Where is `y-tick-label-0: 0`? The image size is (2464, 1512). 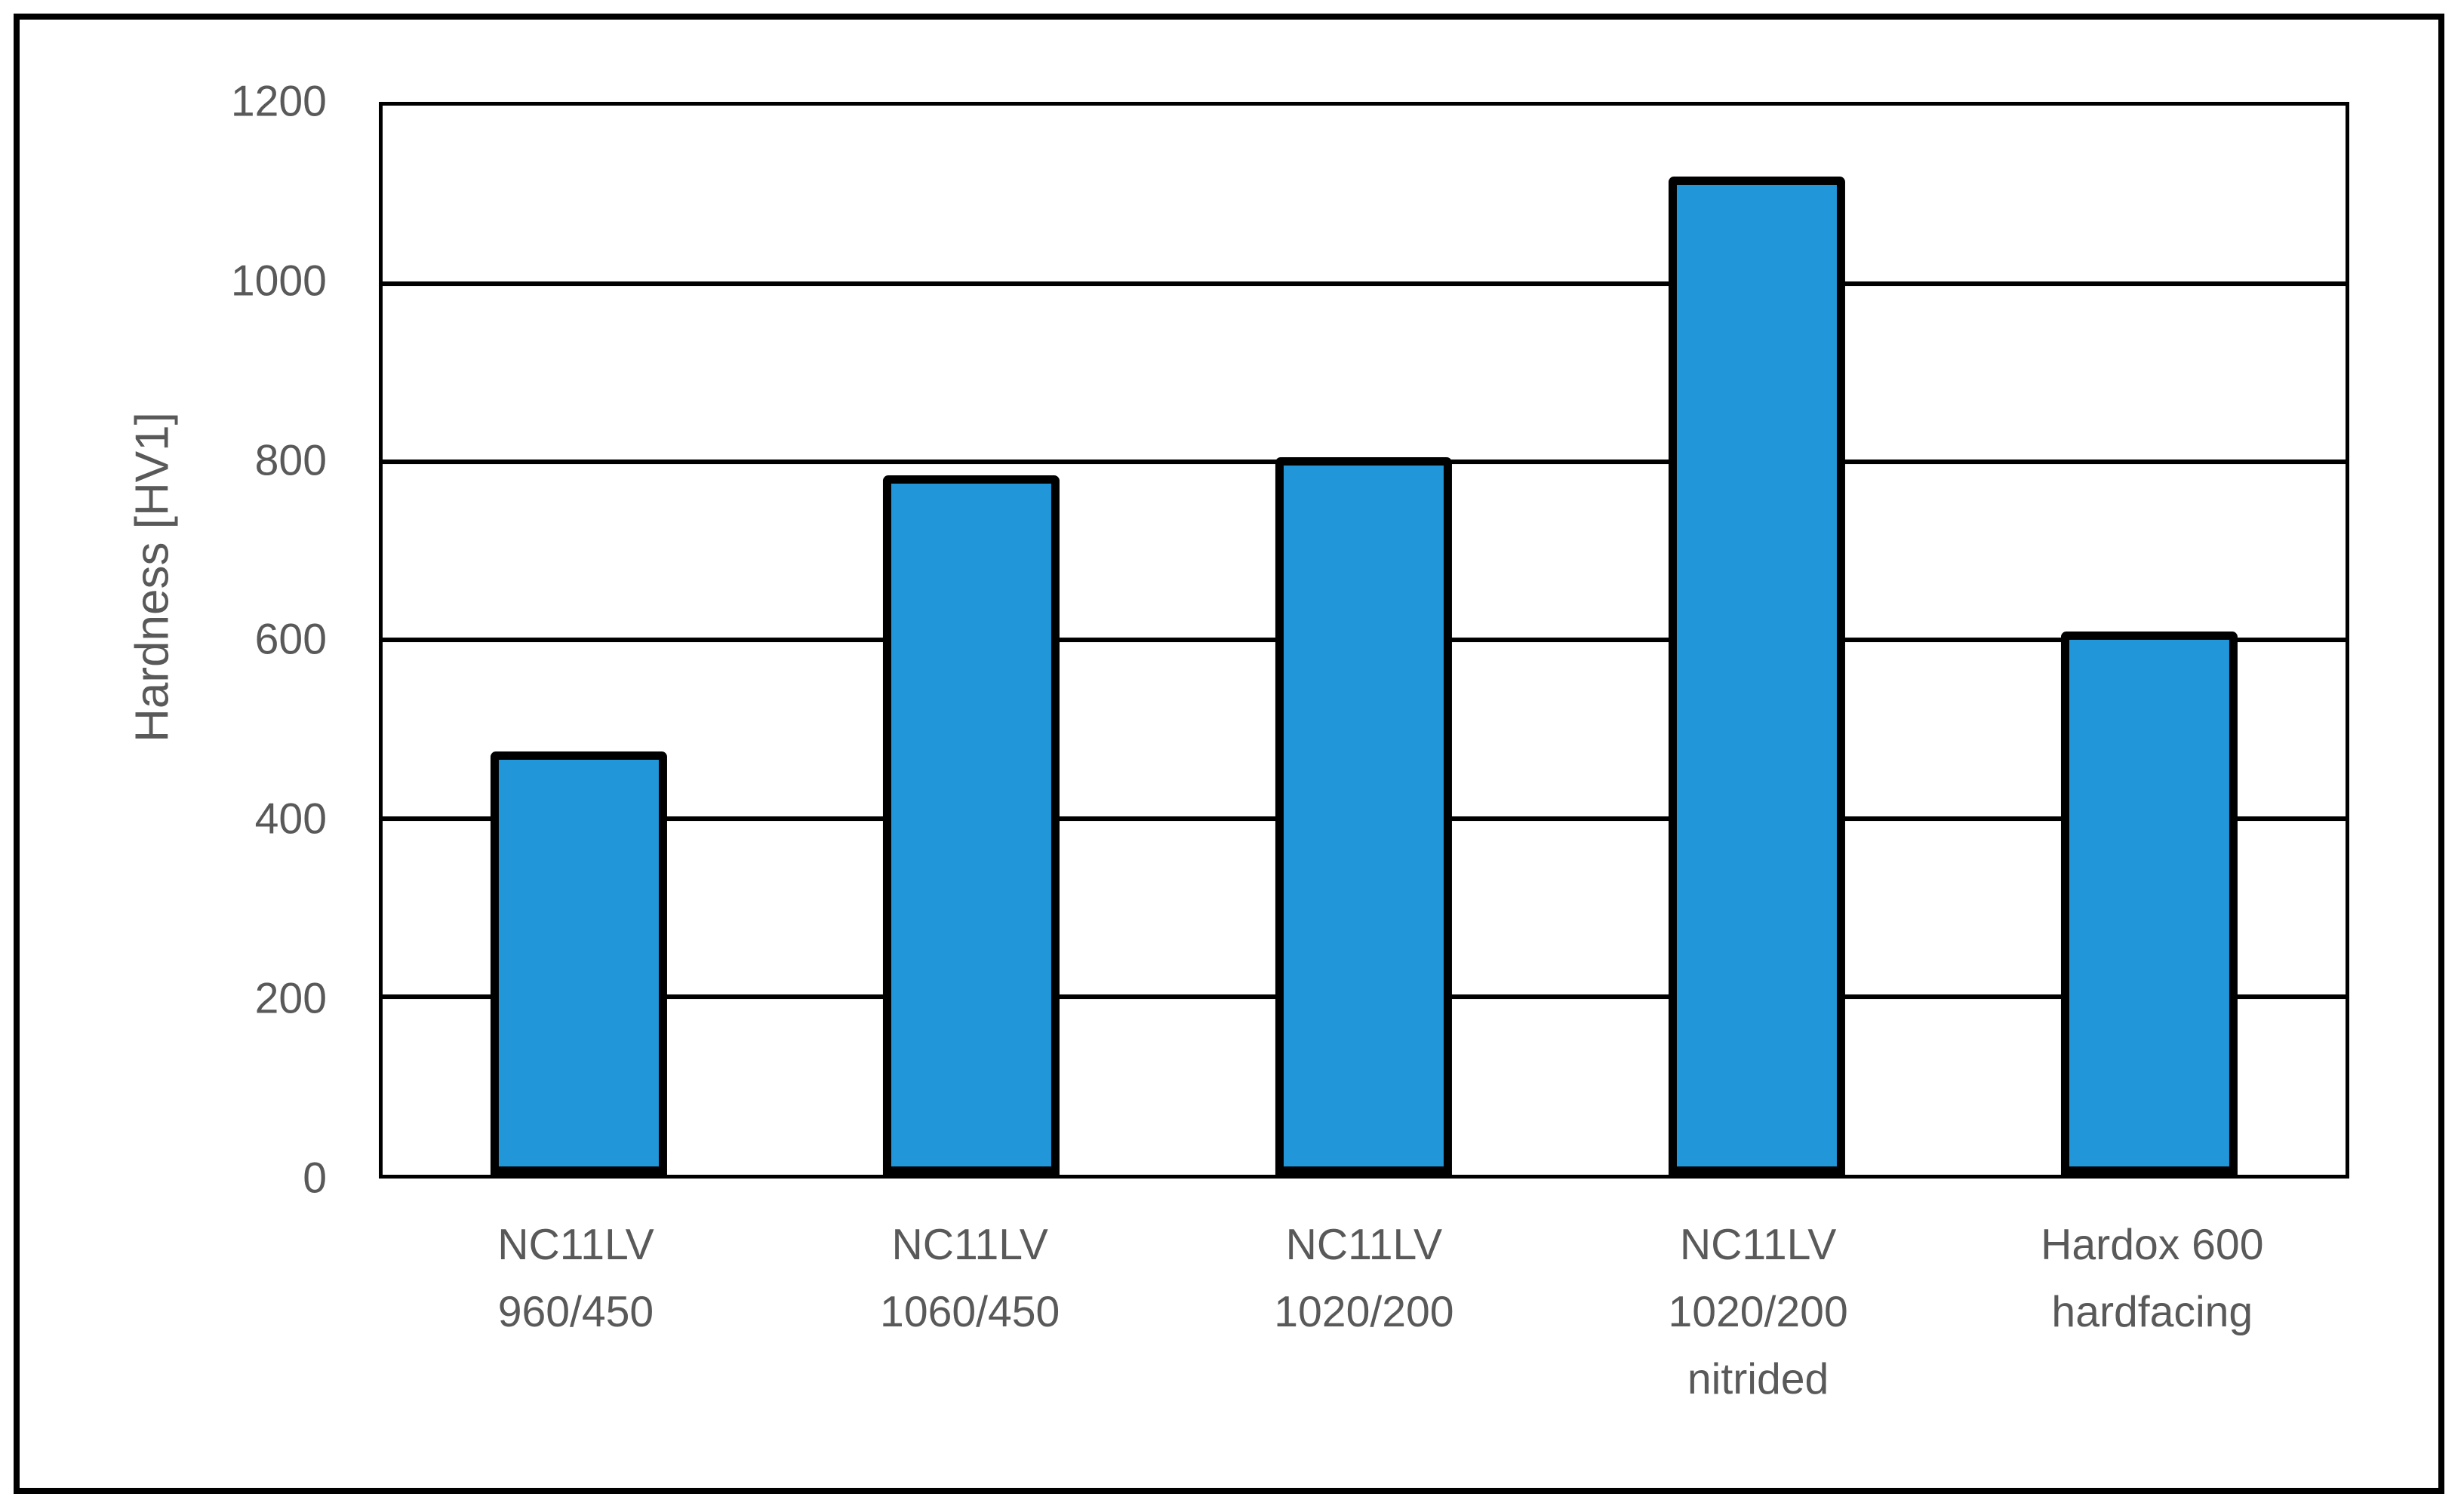 y-tick-label-0: 0 is located at coordinates (315, 1178).